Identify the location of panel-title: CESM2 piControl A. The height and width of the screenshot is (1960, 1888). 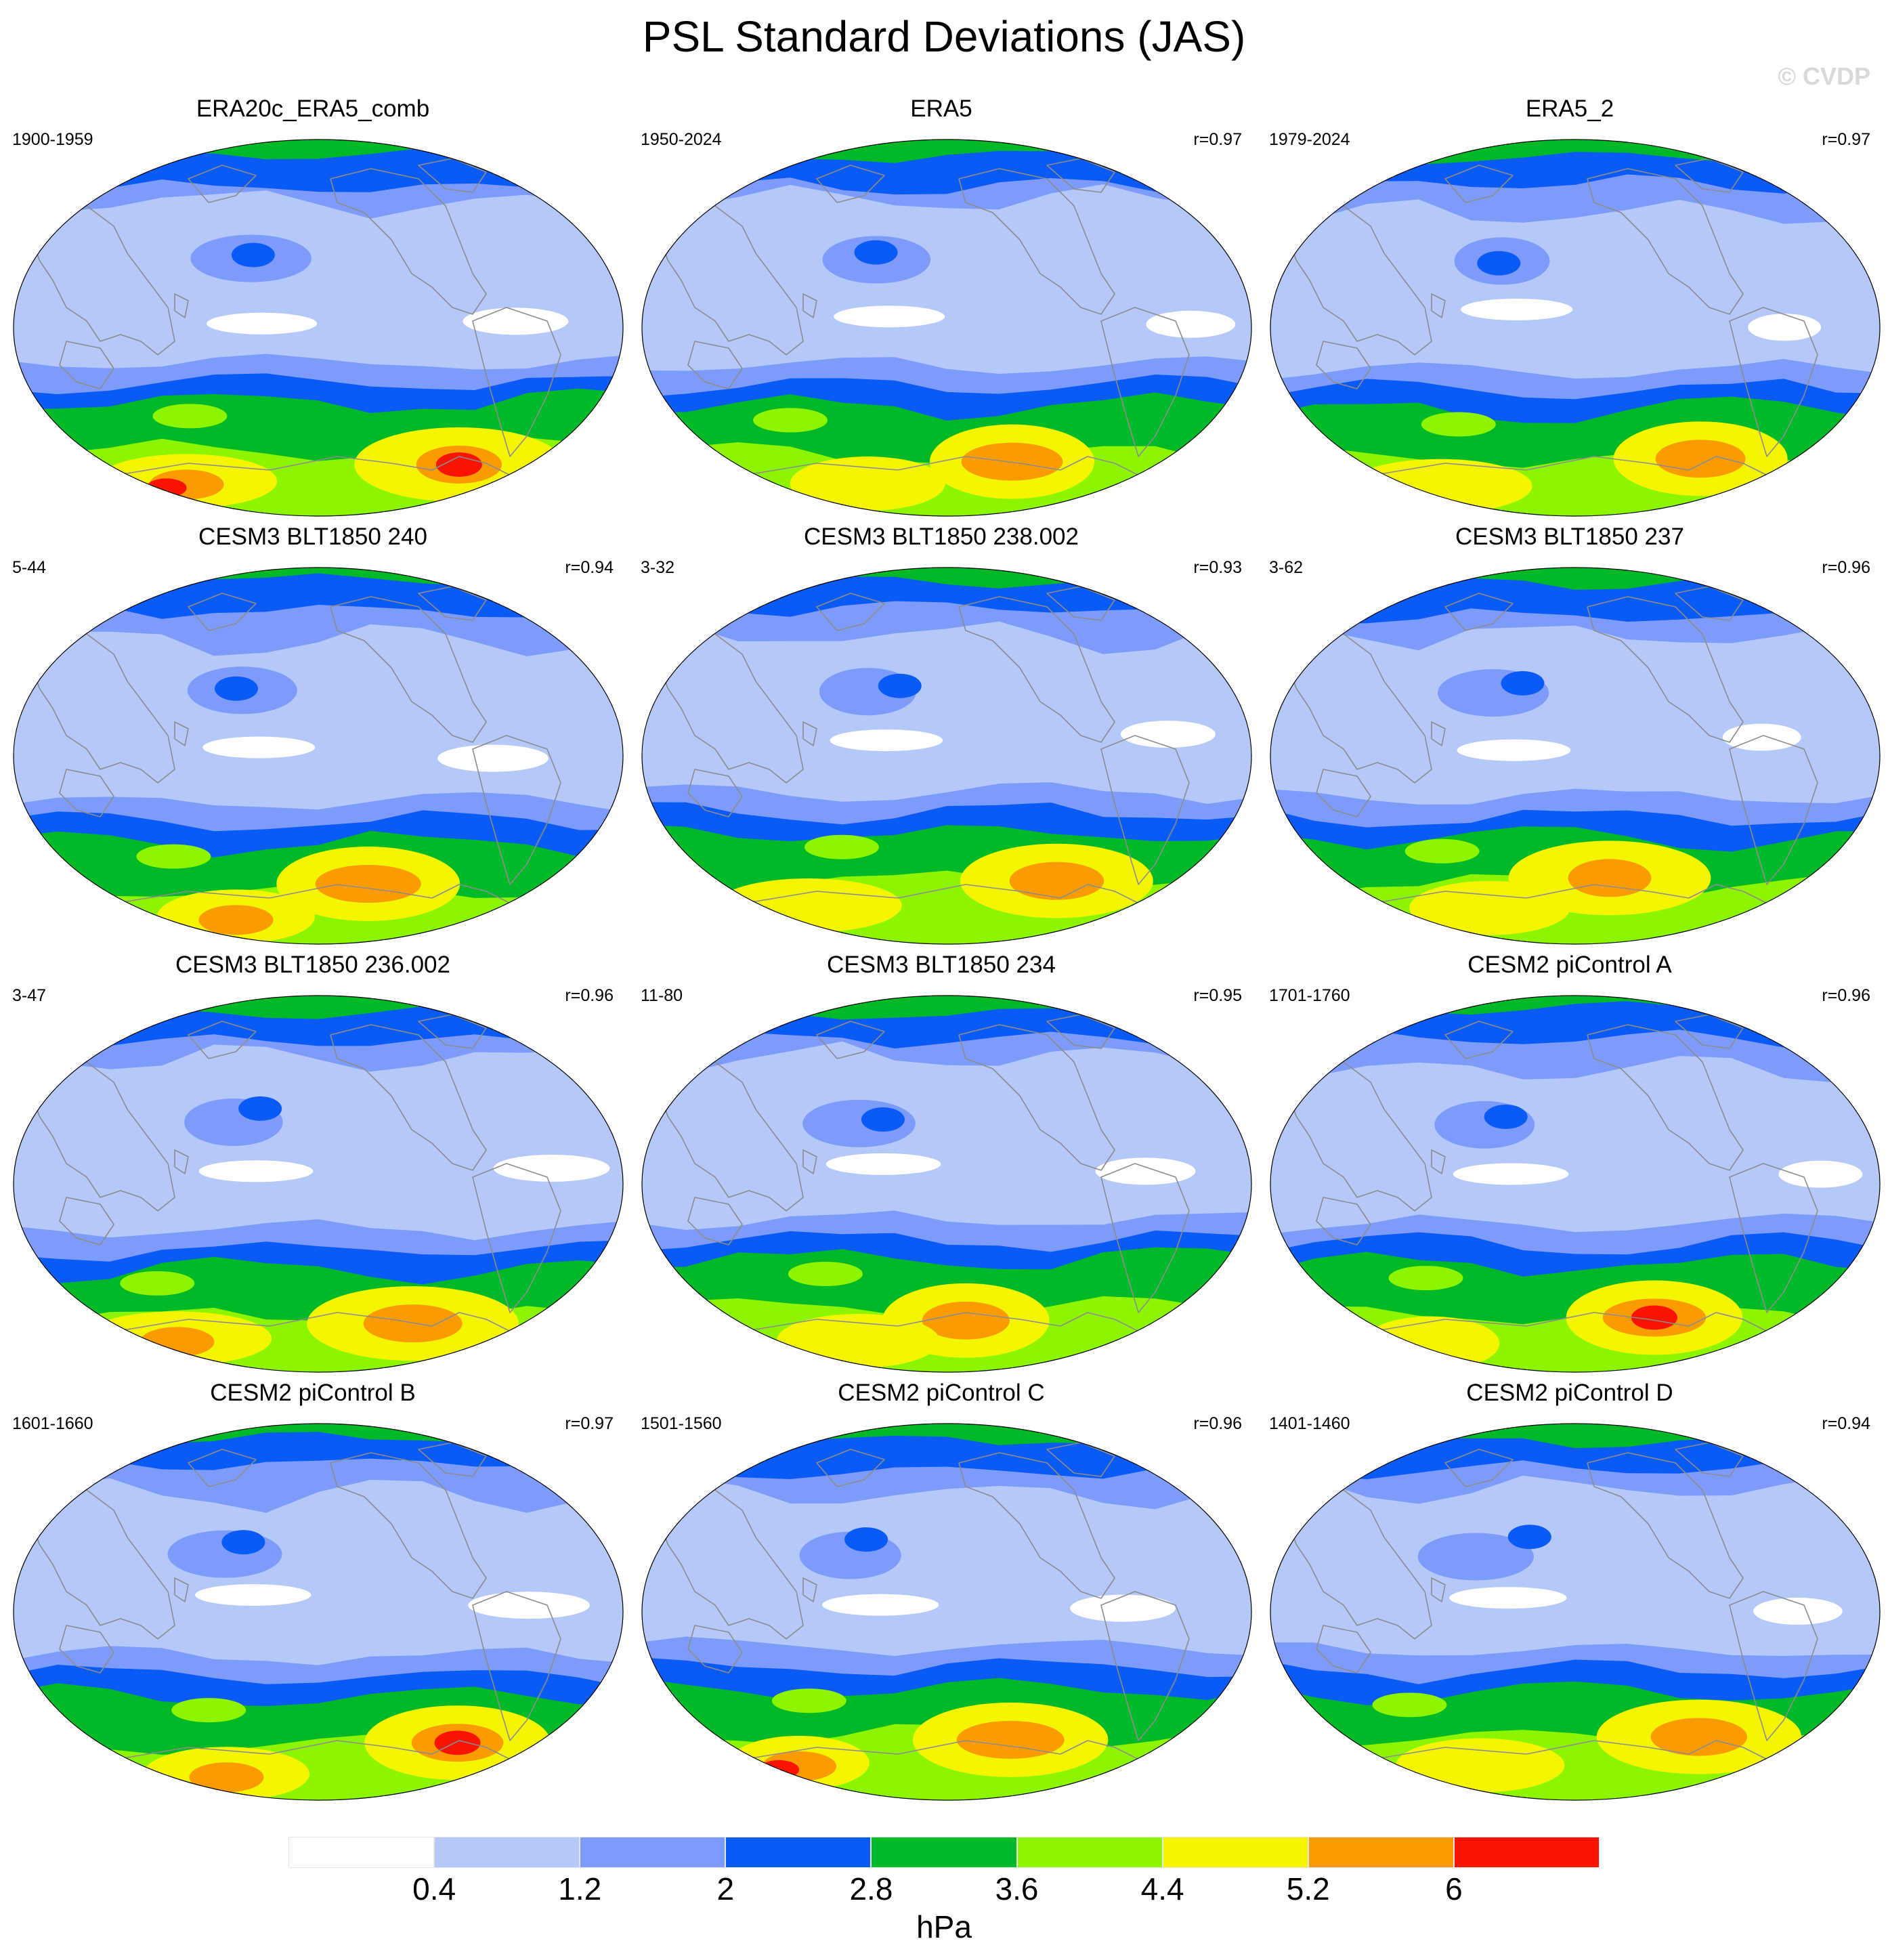
(1570, 965).